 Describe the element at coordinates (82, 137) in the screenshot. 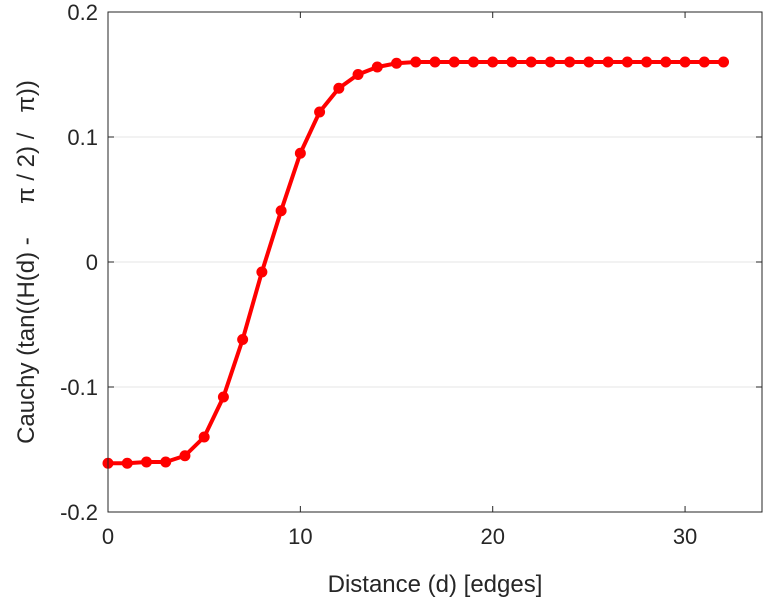

I see `y-tick-label: 0.1` at that location.